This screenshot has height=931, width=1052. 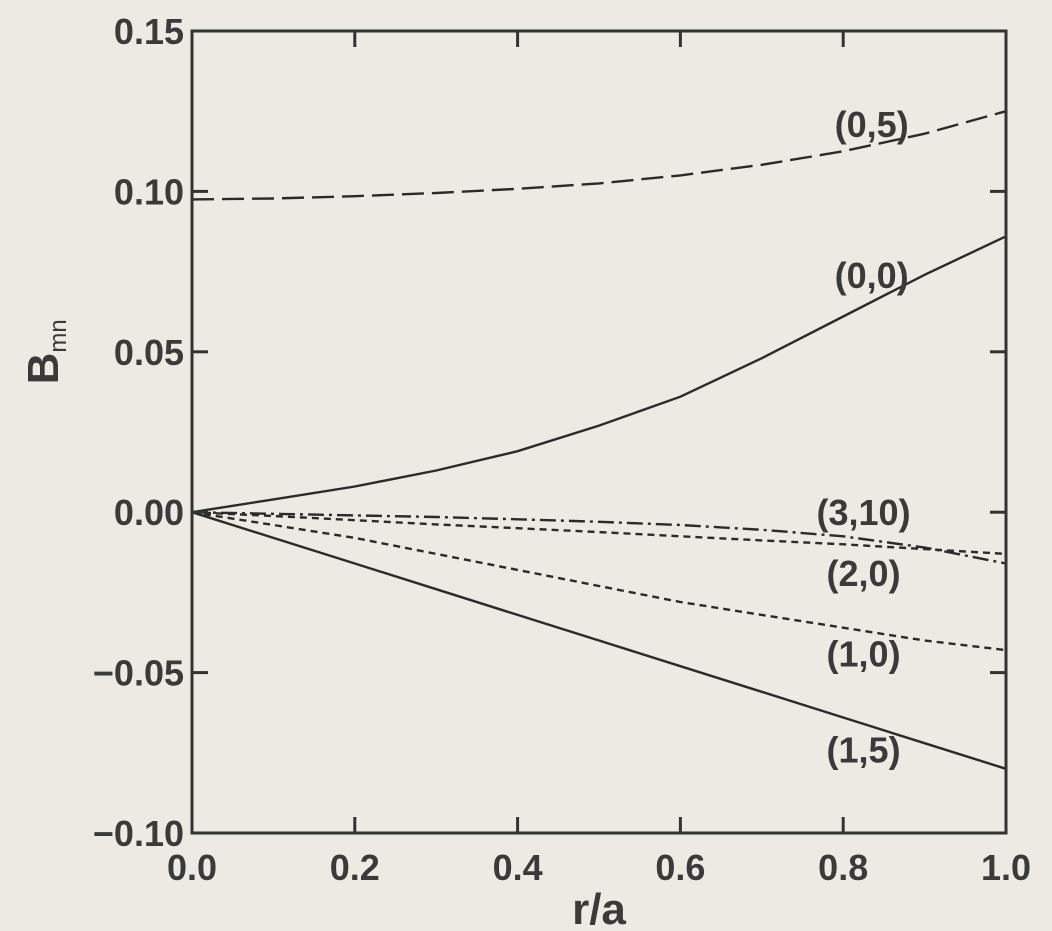 I want to click on series-label-0: (0,5), so click(x=872, y=124).